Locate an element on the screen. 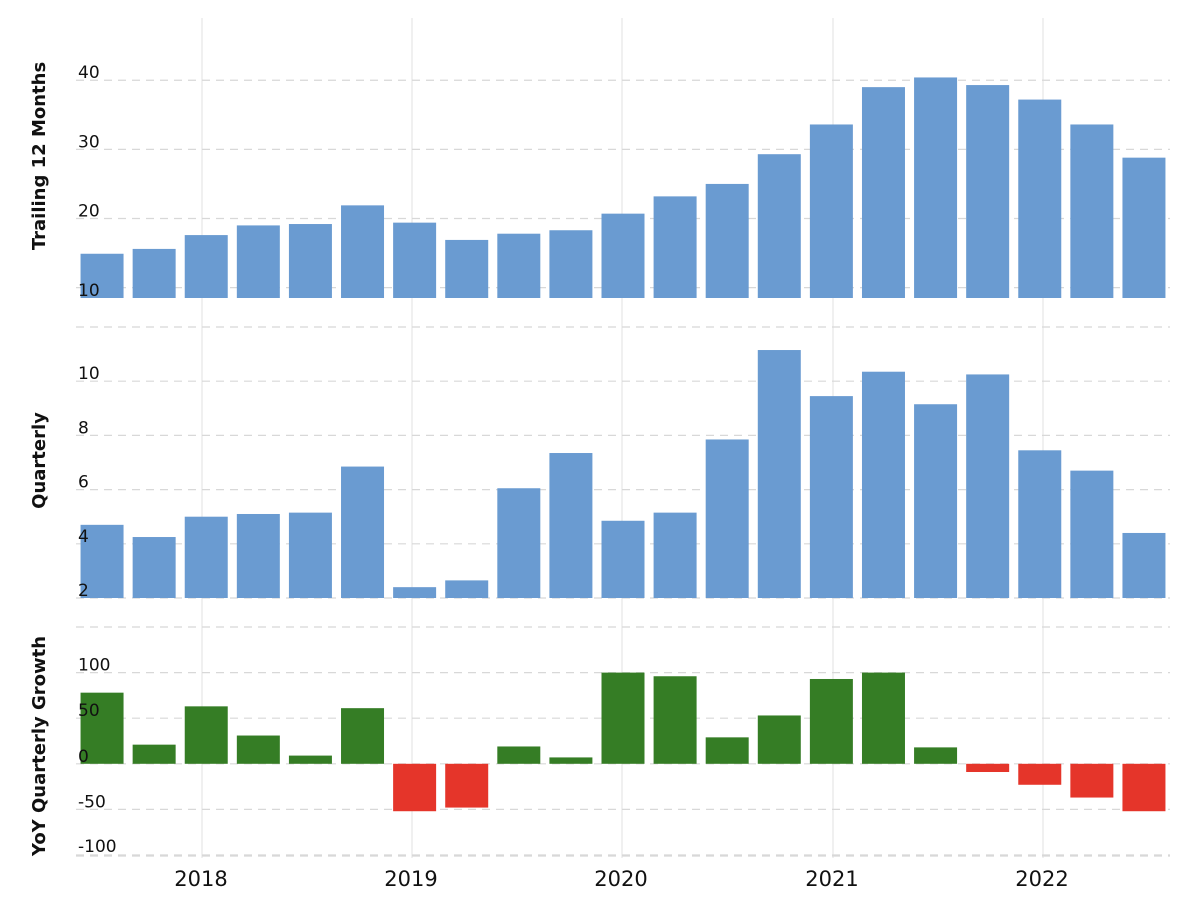  y-tick-label: -100 is located at coordinates (97, 847).